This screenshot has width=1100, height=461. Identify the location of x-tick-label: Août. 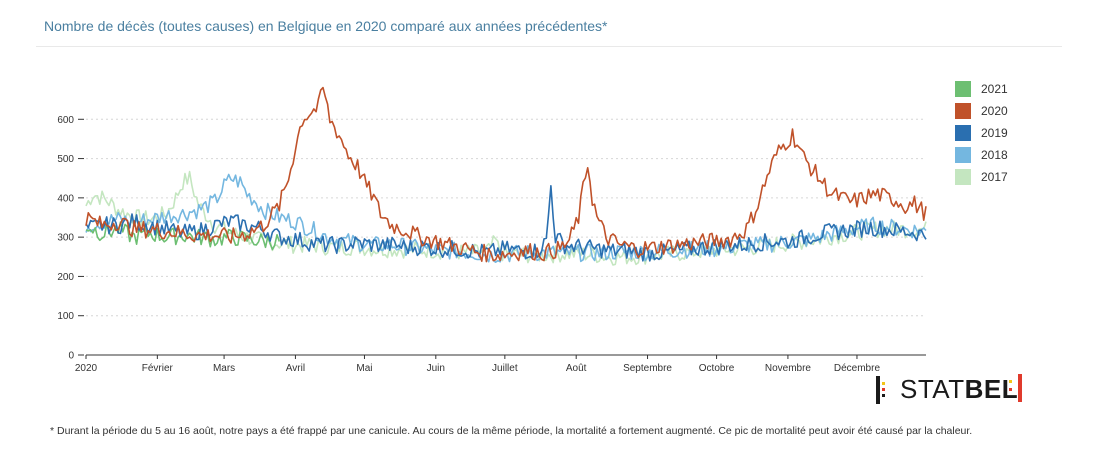
(576, 368).